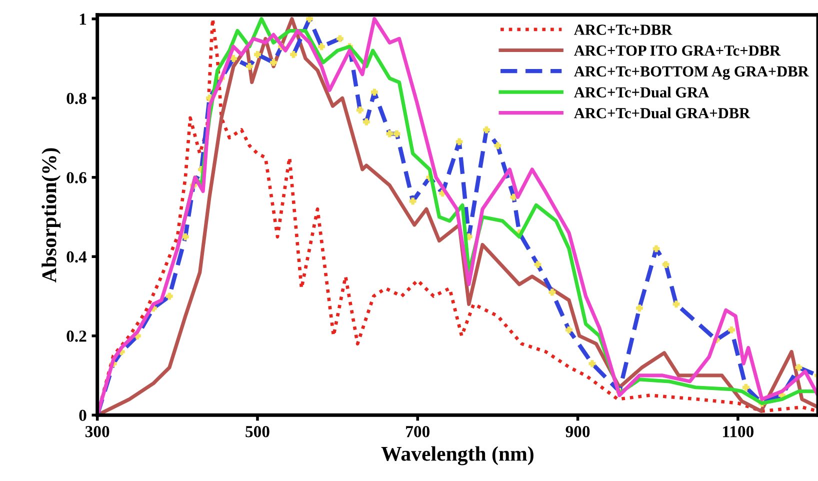  Describe the element at coordinates (51, 215) in the screenshot. I see `y-axis-title: Absorption(%)` at that location.